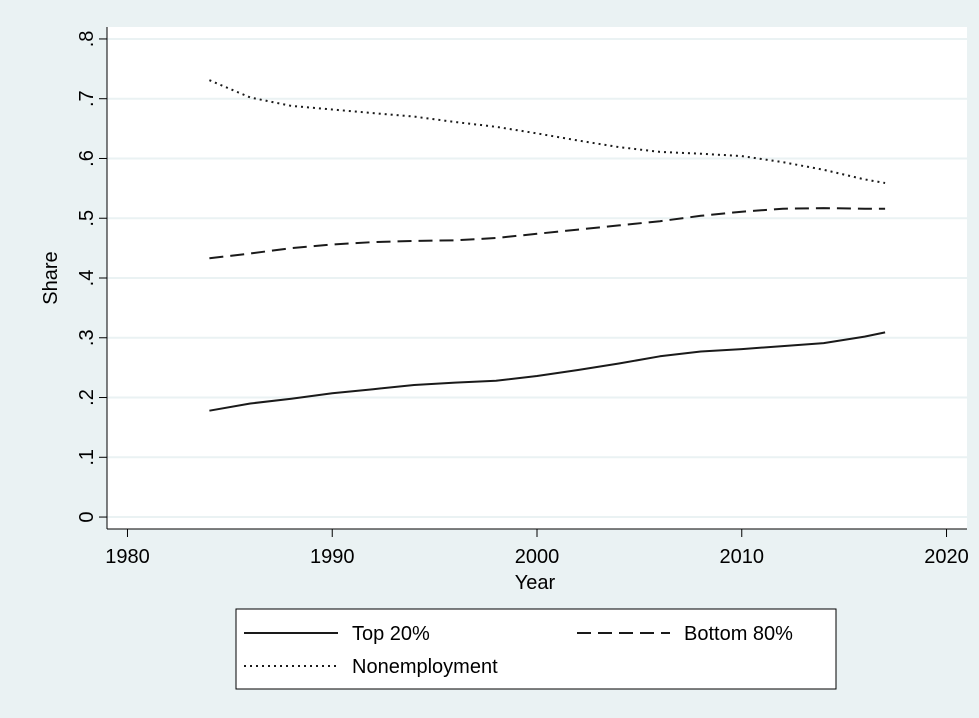  I want to click on legend-label-top-20: Top 20%, so click(391, 634).